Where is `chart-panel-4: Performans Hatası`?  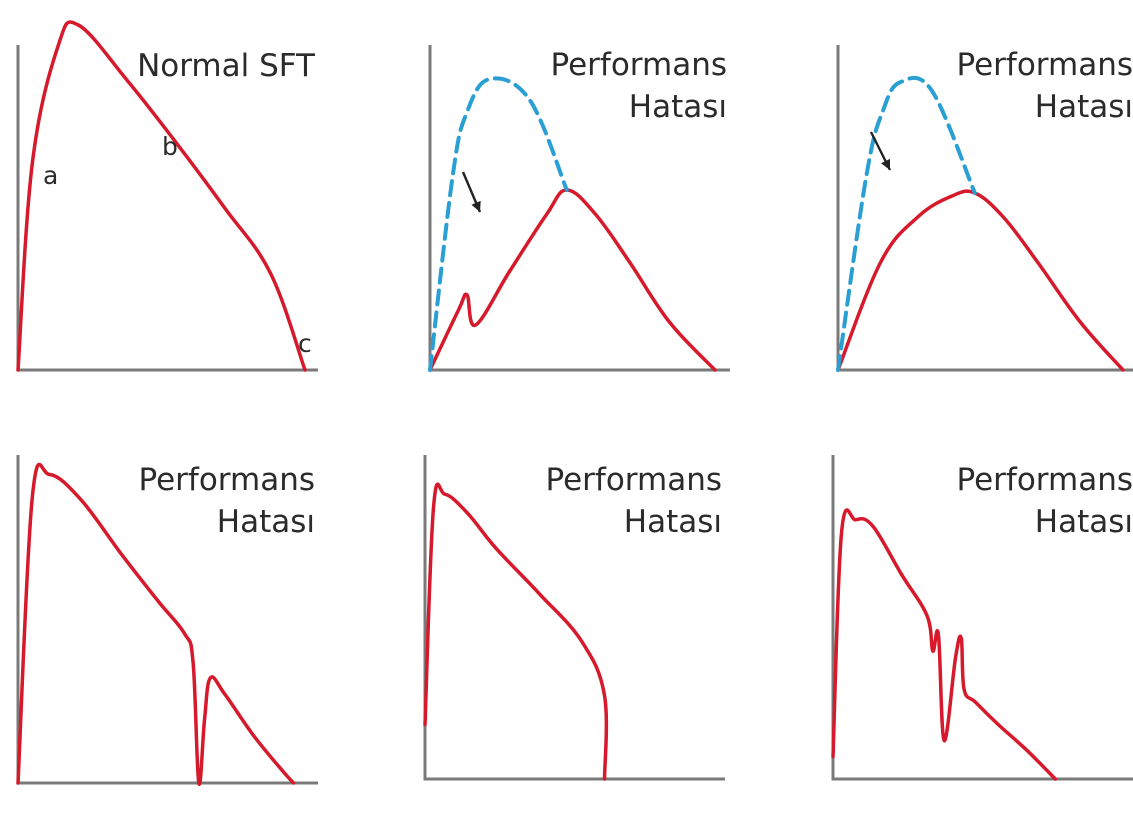 chart-panel-4: Performans Hatası is located at coordinates (167, 620).